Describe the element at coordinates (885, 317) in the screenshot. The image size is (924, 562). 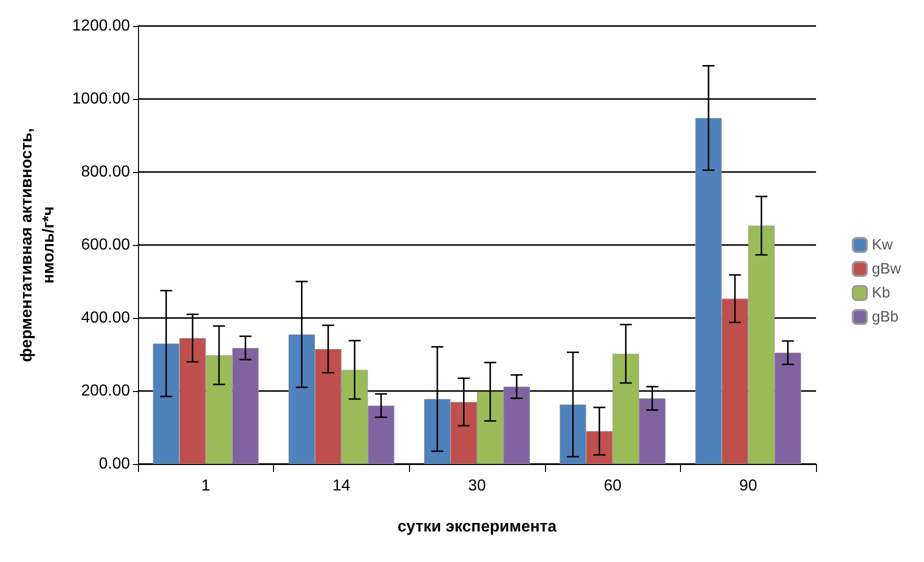
I see `legend-label: gBb` at that location.